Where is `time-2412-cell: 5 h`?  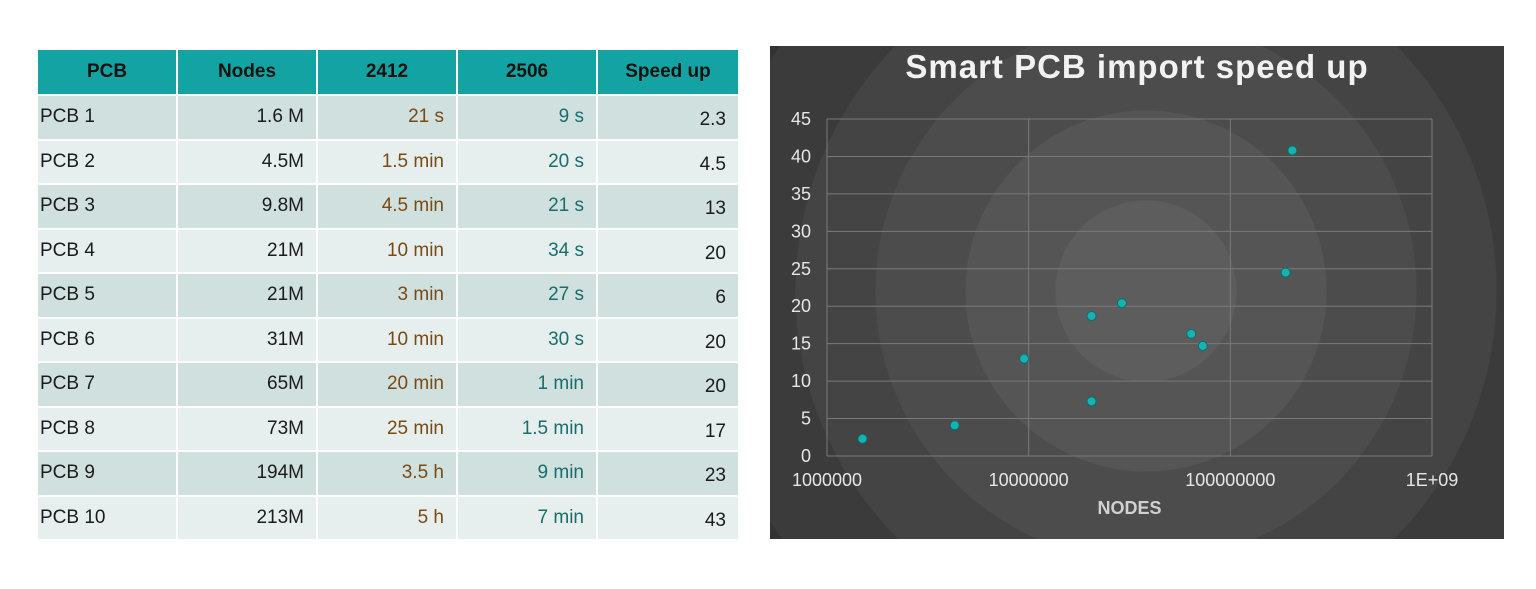
time-2412-cell: 5 h is located at coordinates (388, 518).